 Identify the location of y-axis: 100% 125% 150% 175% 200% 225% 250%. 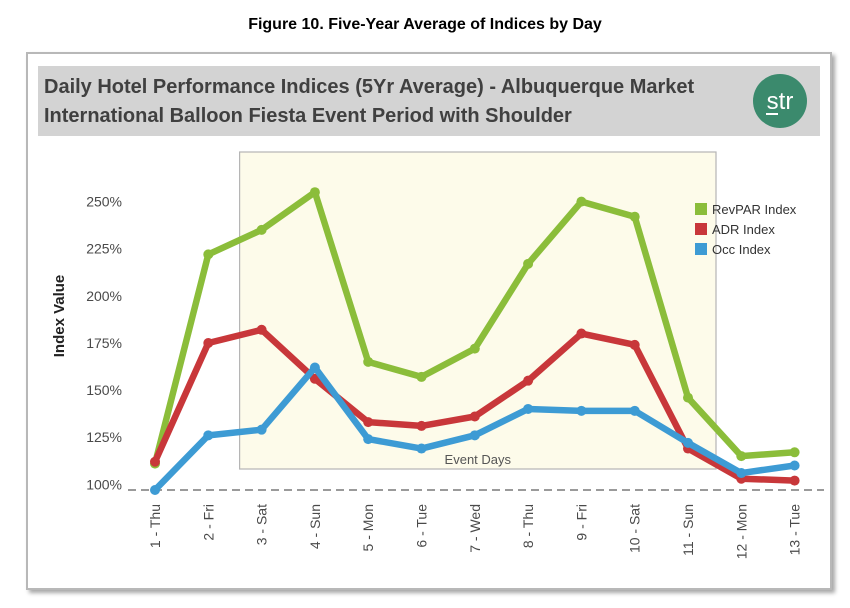
(104, 343).